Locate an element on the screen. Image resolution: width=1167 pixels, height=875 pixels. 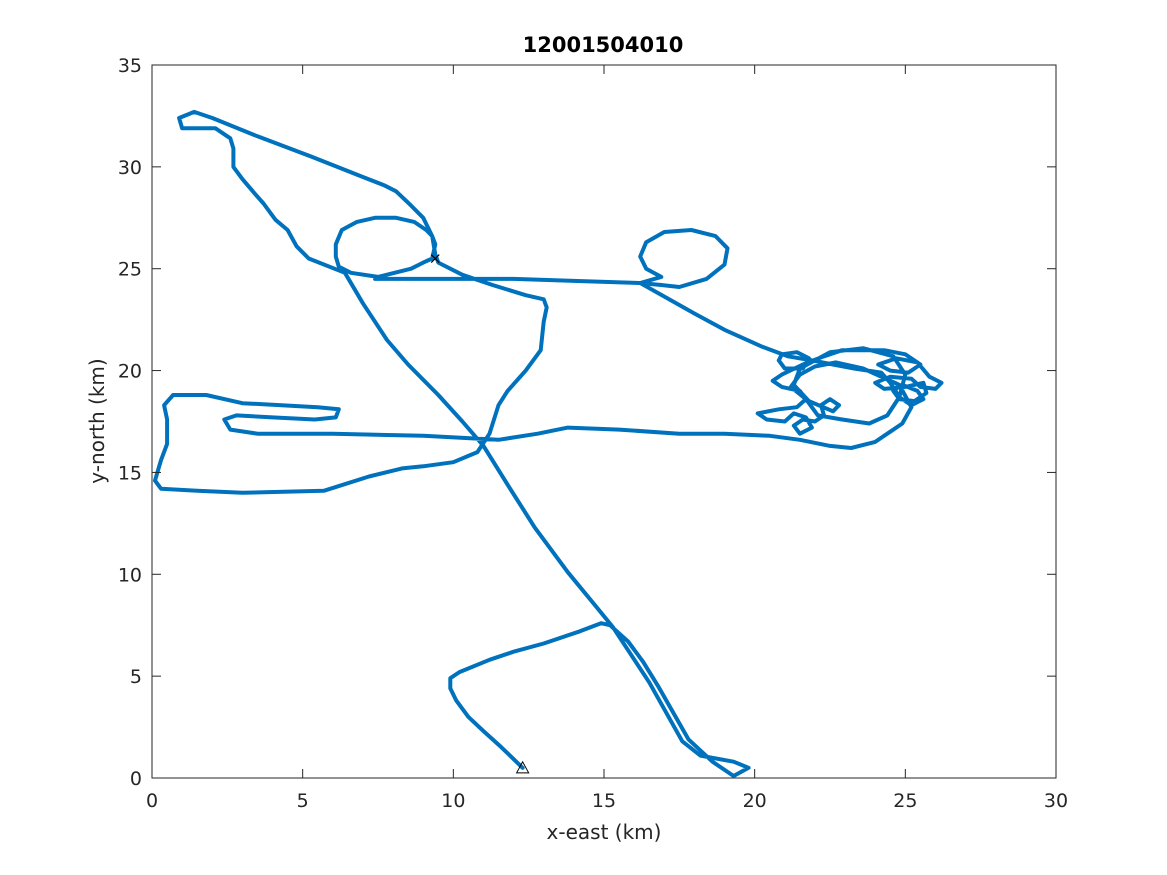
y-tick-label: 15 is located at coordinates (130, 473).